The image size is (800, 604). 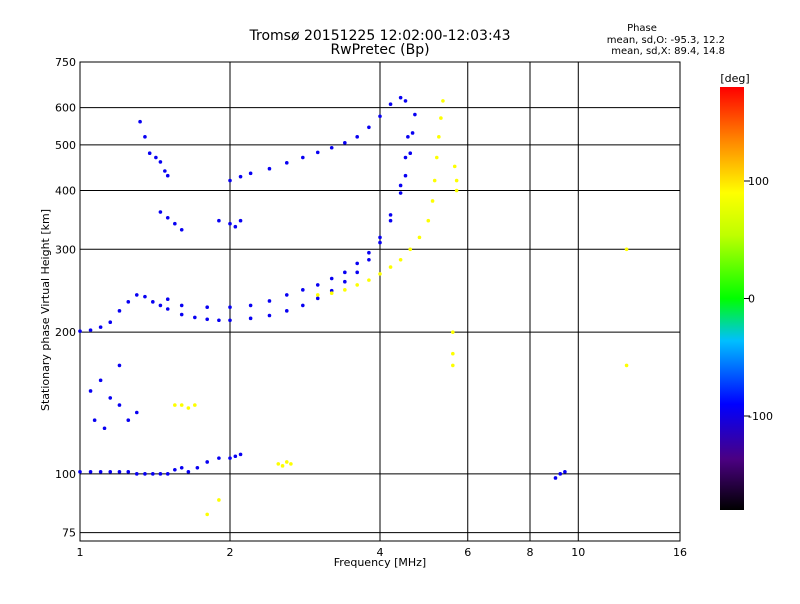 I want to click on y-tick-label: 100, so click(x=65, y=474).